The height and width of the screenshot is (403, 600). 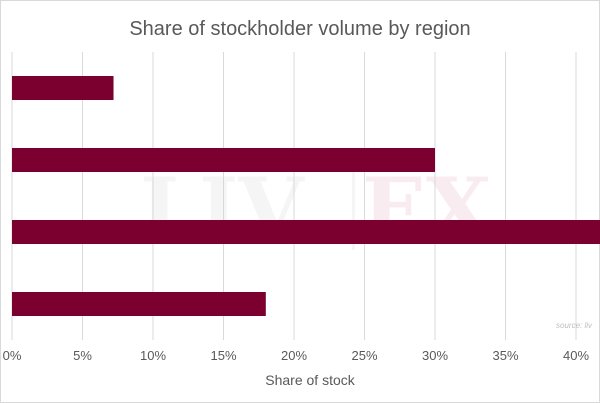 What do you see at coordinates (574, 325) in the screenshot?
I see `source-note: source: liv` at bounding box center [574, 325].